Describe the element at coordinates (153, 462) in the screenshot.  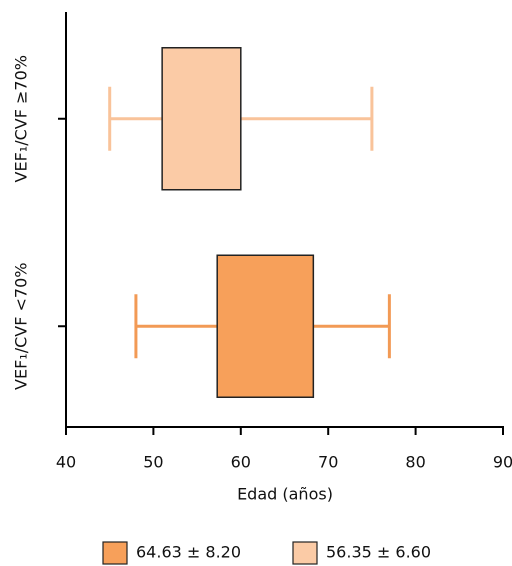
I see `x-tick-label: 50` at that location.